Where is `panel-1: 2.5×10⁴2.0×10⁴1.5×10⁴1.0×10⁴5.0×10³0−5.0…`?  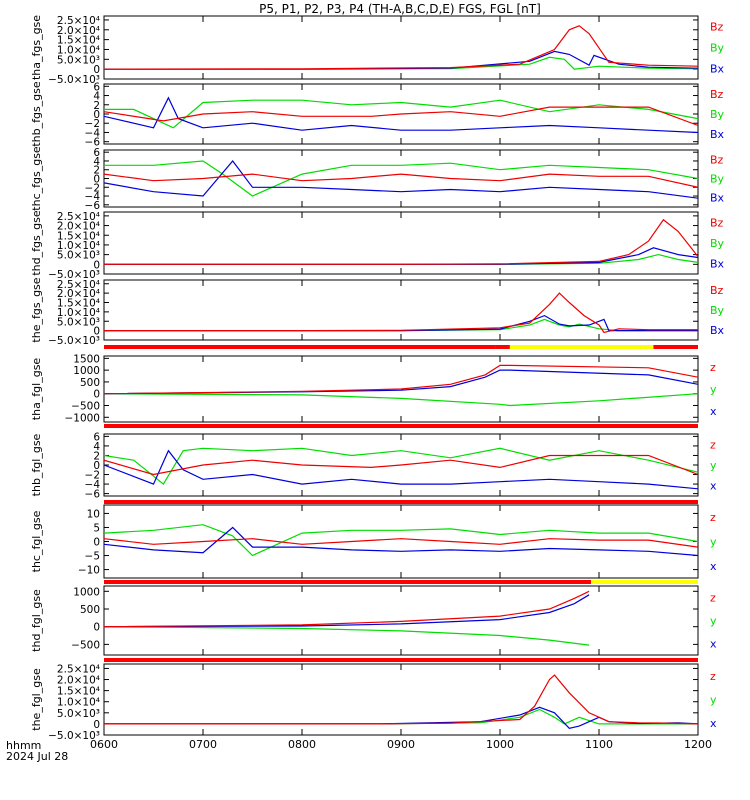
panel-1: 2.5×10⁴2.0×10⁴1.5×10⁴1.0×10⁴5.0×10³0−5.0… is located at coordinates (377, 50).